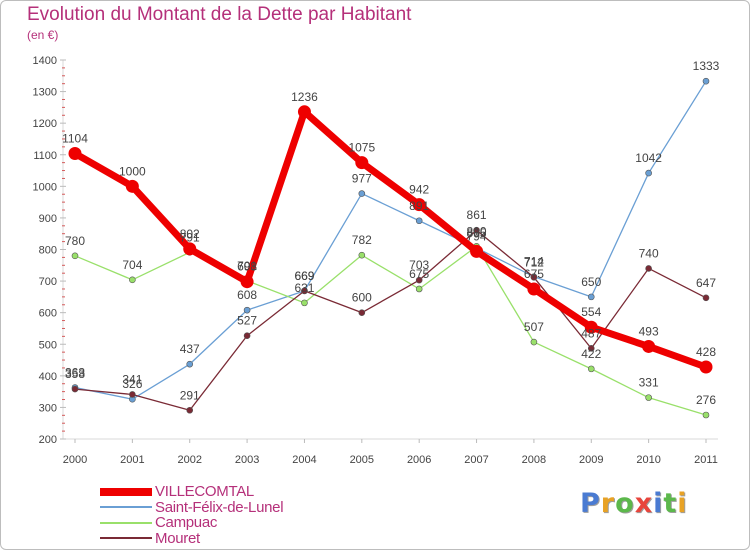  I want to click on logo-letter: o, so click(625, 503).